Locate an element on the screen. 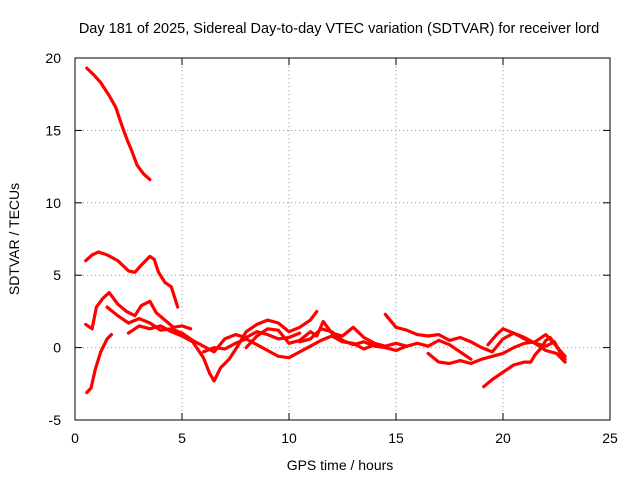 The image size is (640, 480). x-axis-label: GPS time / hours is located at coordinates (340, 465).